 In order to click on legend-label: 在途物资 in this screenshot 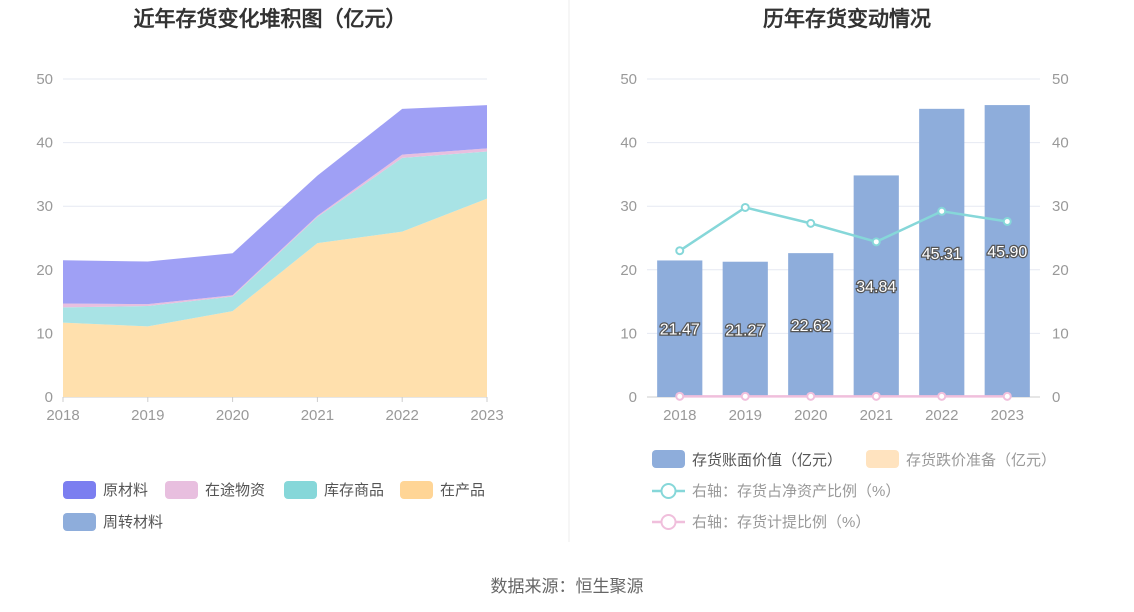, I will do `click(235, 490)`.